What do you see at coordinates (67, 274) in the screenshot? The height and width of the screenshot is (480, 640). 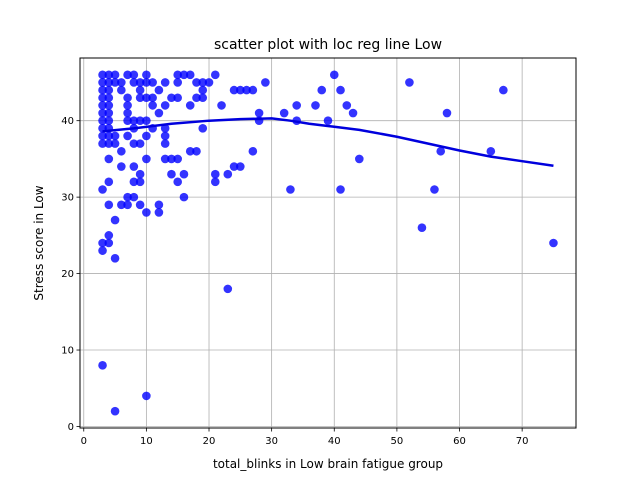 I see `y-tick-label: 20` at bounding box center [67, 274].